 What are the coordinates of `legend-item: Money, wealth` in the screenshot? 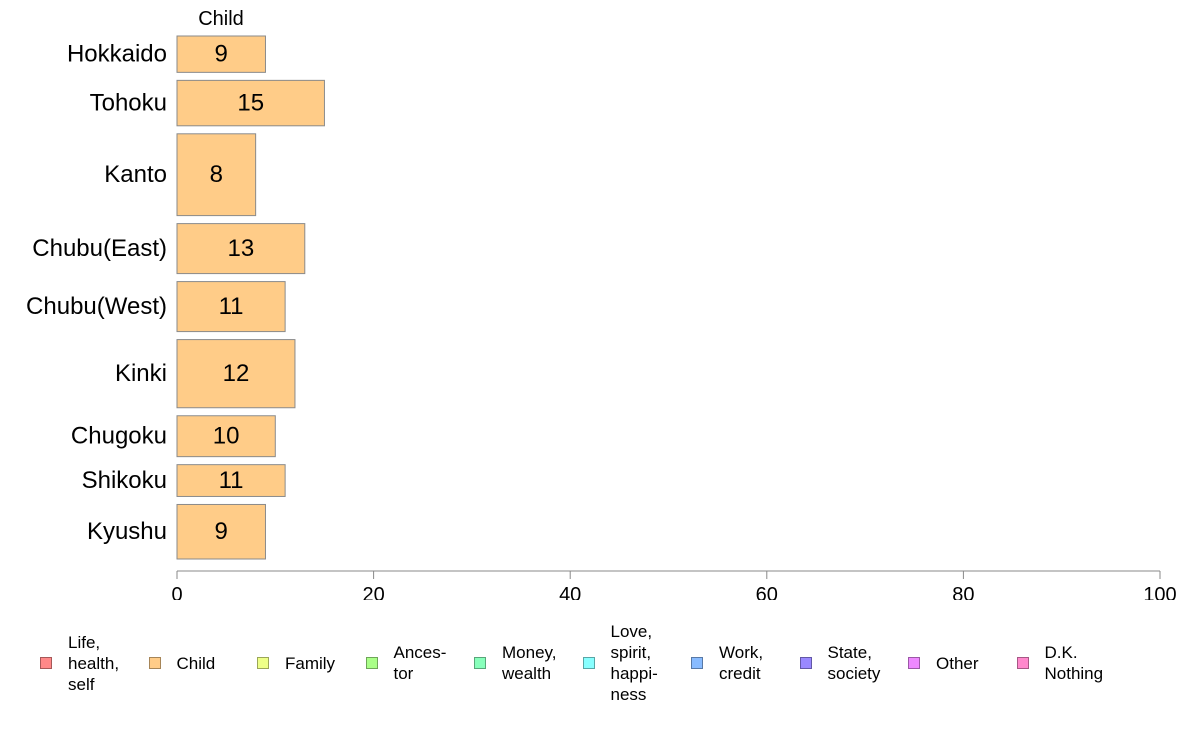 It's located at (515, 663).